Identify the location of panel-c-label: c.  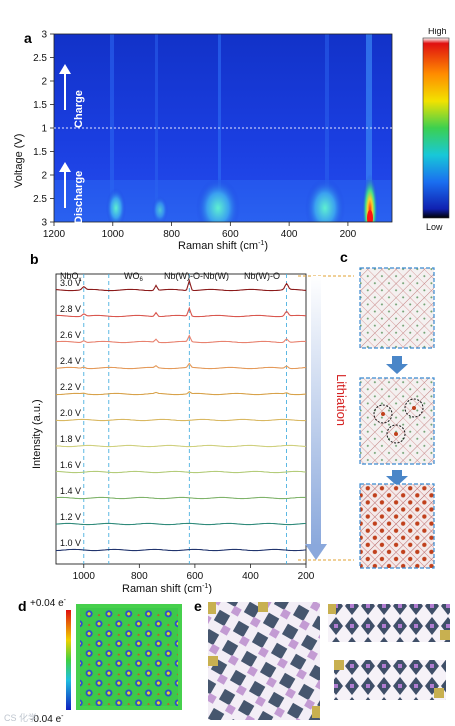
(344, 257).